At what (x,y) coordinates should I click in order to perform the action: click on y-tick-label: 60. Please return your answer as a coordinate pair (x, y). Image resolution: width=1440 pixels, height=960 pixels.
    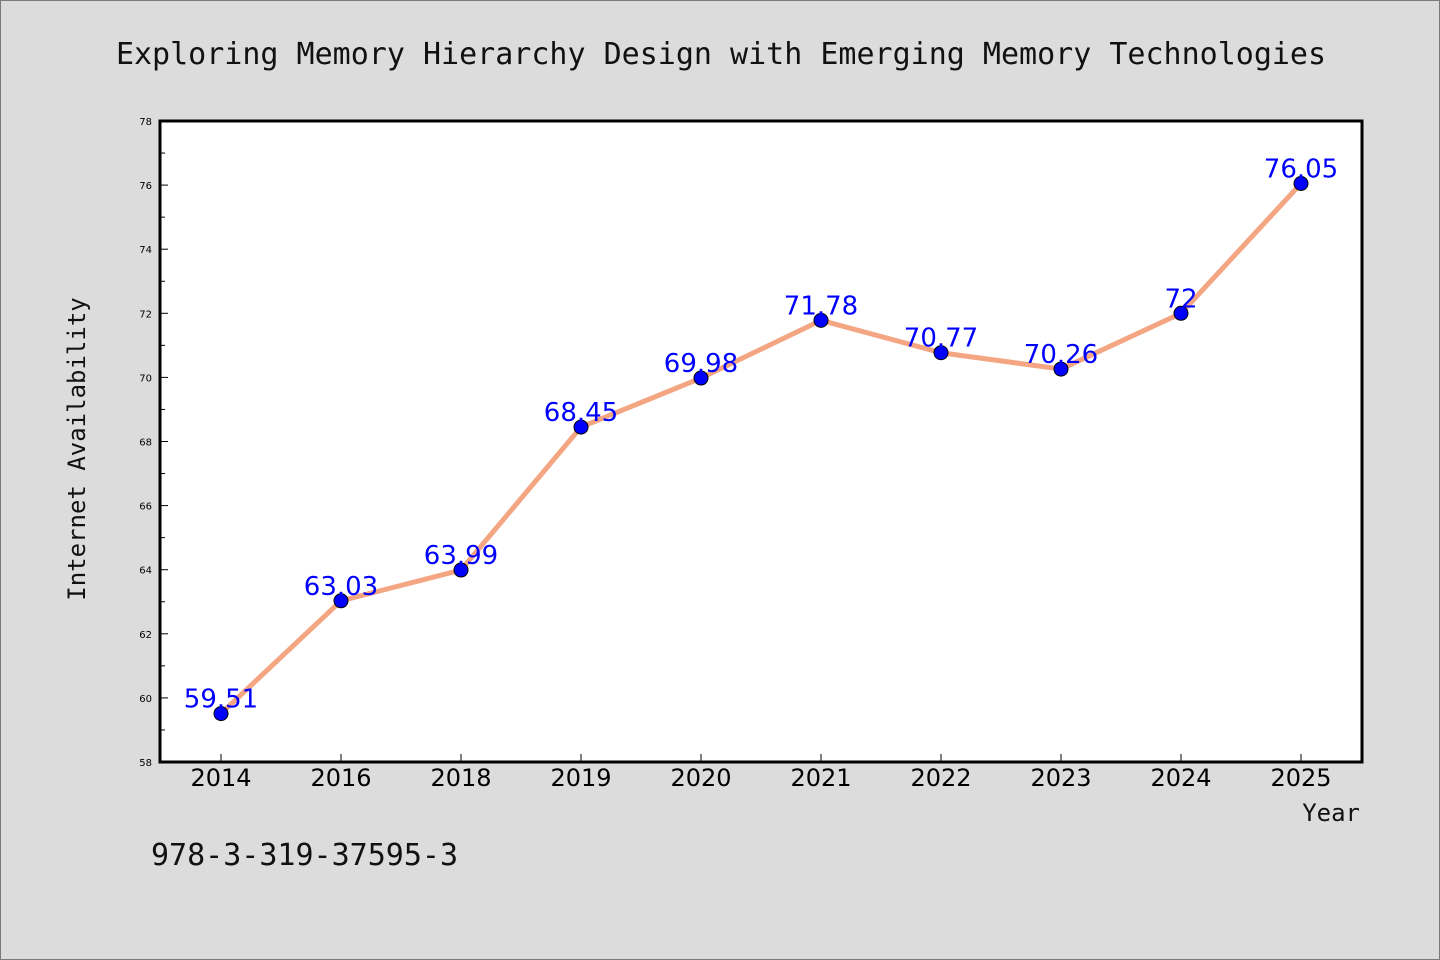
    Looking at the image, I should click on (145, 699).